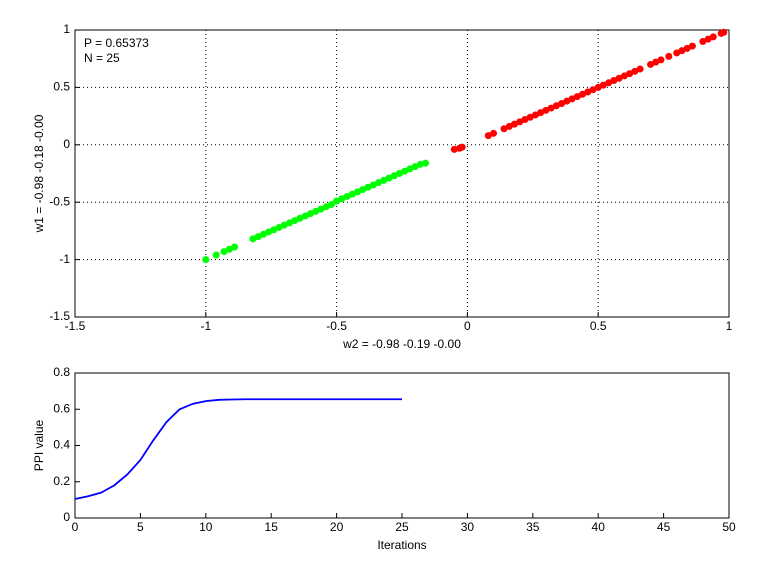 Image resolution: width=768 pixels, height=576 pixels. What do you see at coordinates (102, 58) in the screenshot?
I see `annotation: N = 25` at bounding box center [102, 58].